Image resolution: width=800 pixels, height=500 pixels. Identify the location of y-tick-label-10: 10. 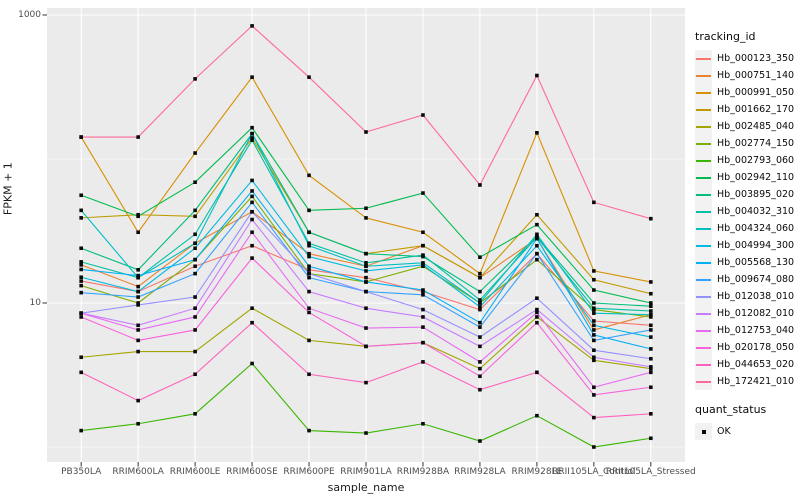
(35, 303).